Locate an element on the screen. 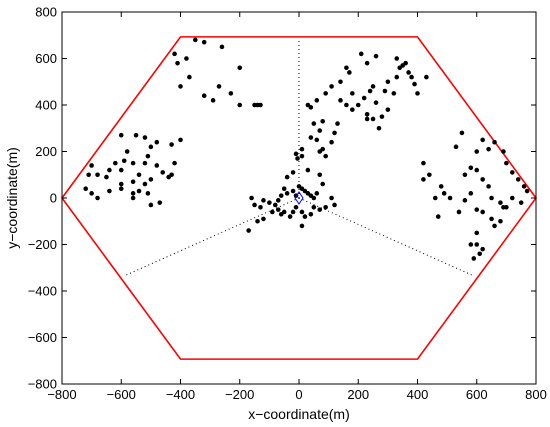 This screenshot has height=427, width=550. x-tick-label: 800 is located at coordinates (536, 394).